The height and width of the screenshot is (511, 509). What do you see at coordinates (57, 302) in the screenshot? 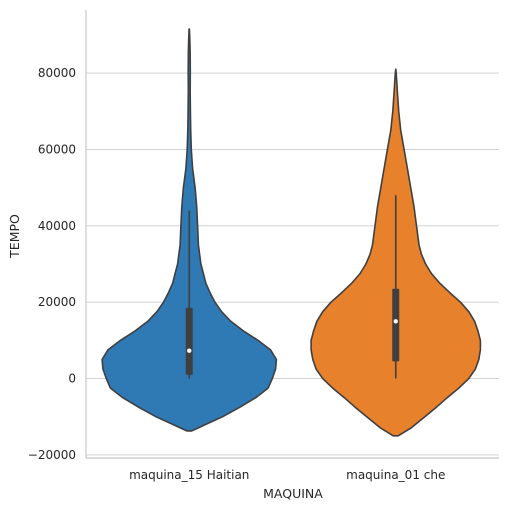
I see `y-tick-label: 20000` at bounding box center [57, 302].